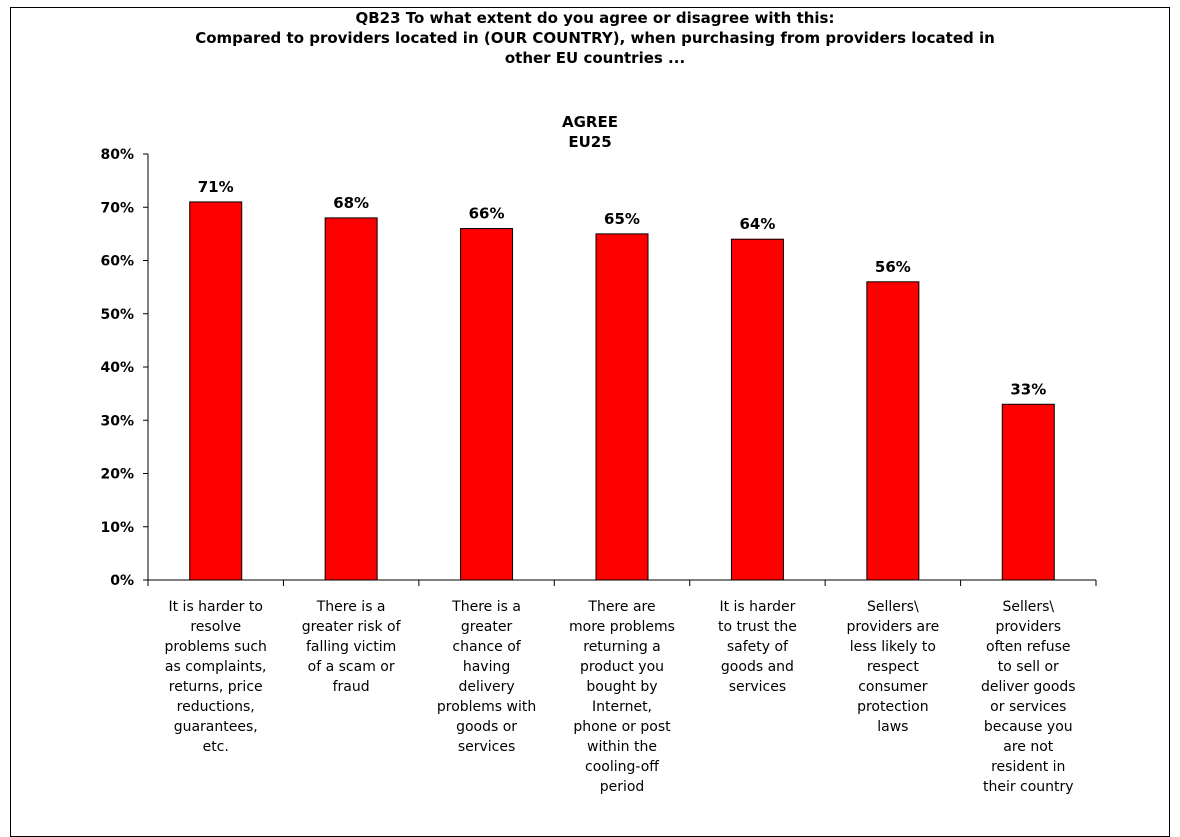  What do you see at coordinates (486, 647) in the screenshot?
I see `category-label-line: chance of` at bounding box center [486, 647].